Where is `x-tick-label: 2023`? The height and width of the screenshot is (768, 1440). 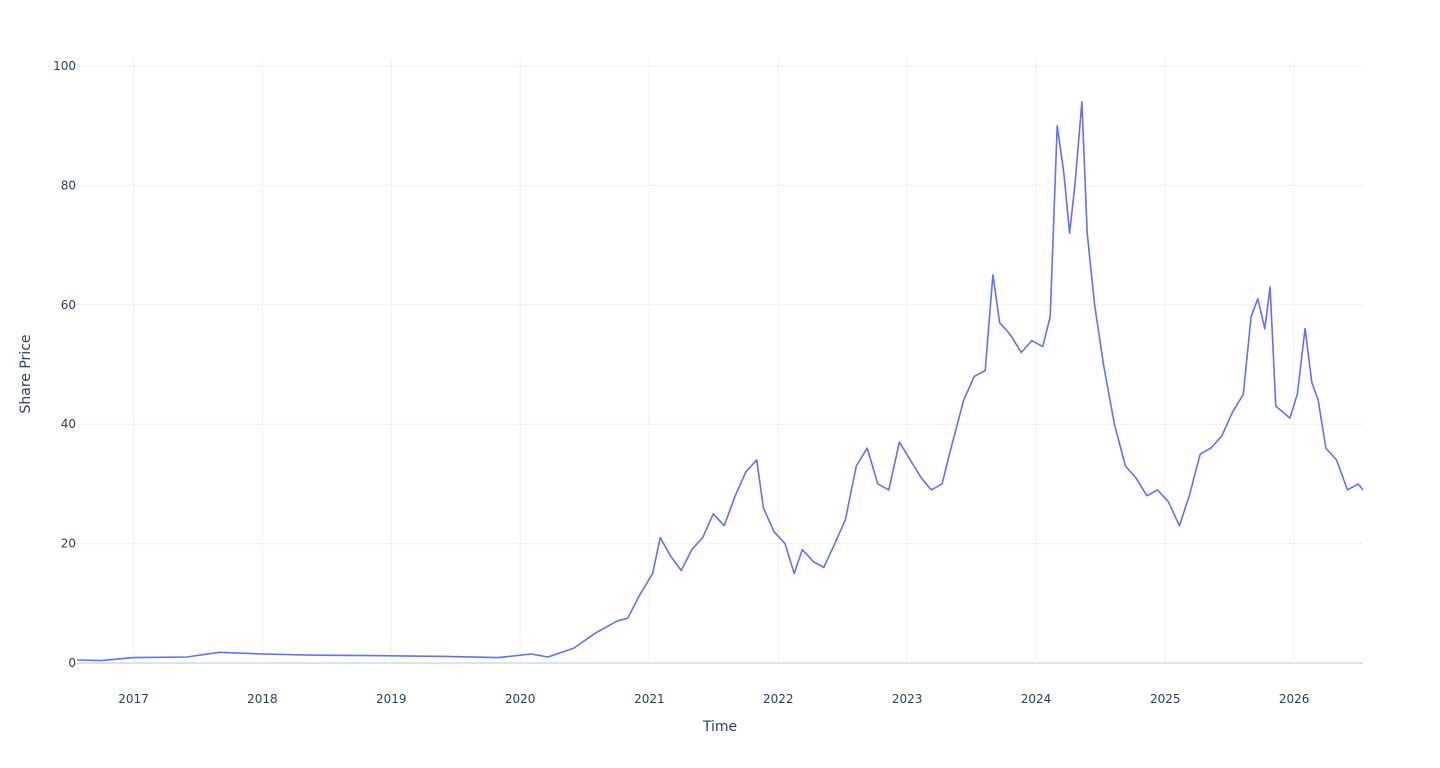 x-tick-label: 2023 is located at coordinates (907, 699).